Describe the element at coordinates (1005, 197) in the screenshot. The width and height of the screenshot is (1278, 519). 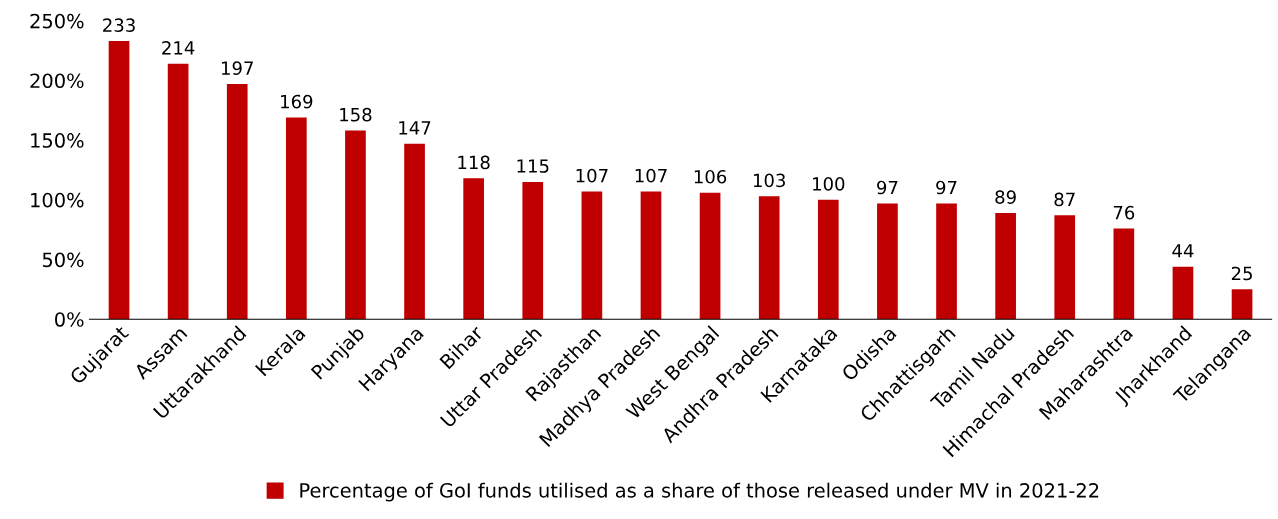
I see `data-label: 89` at that location.